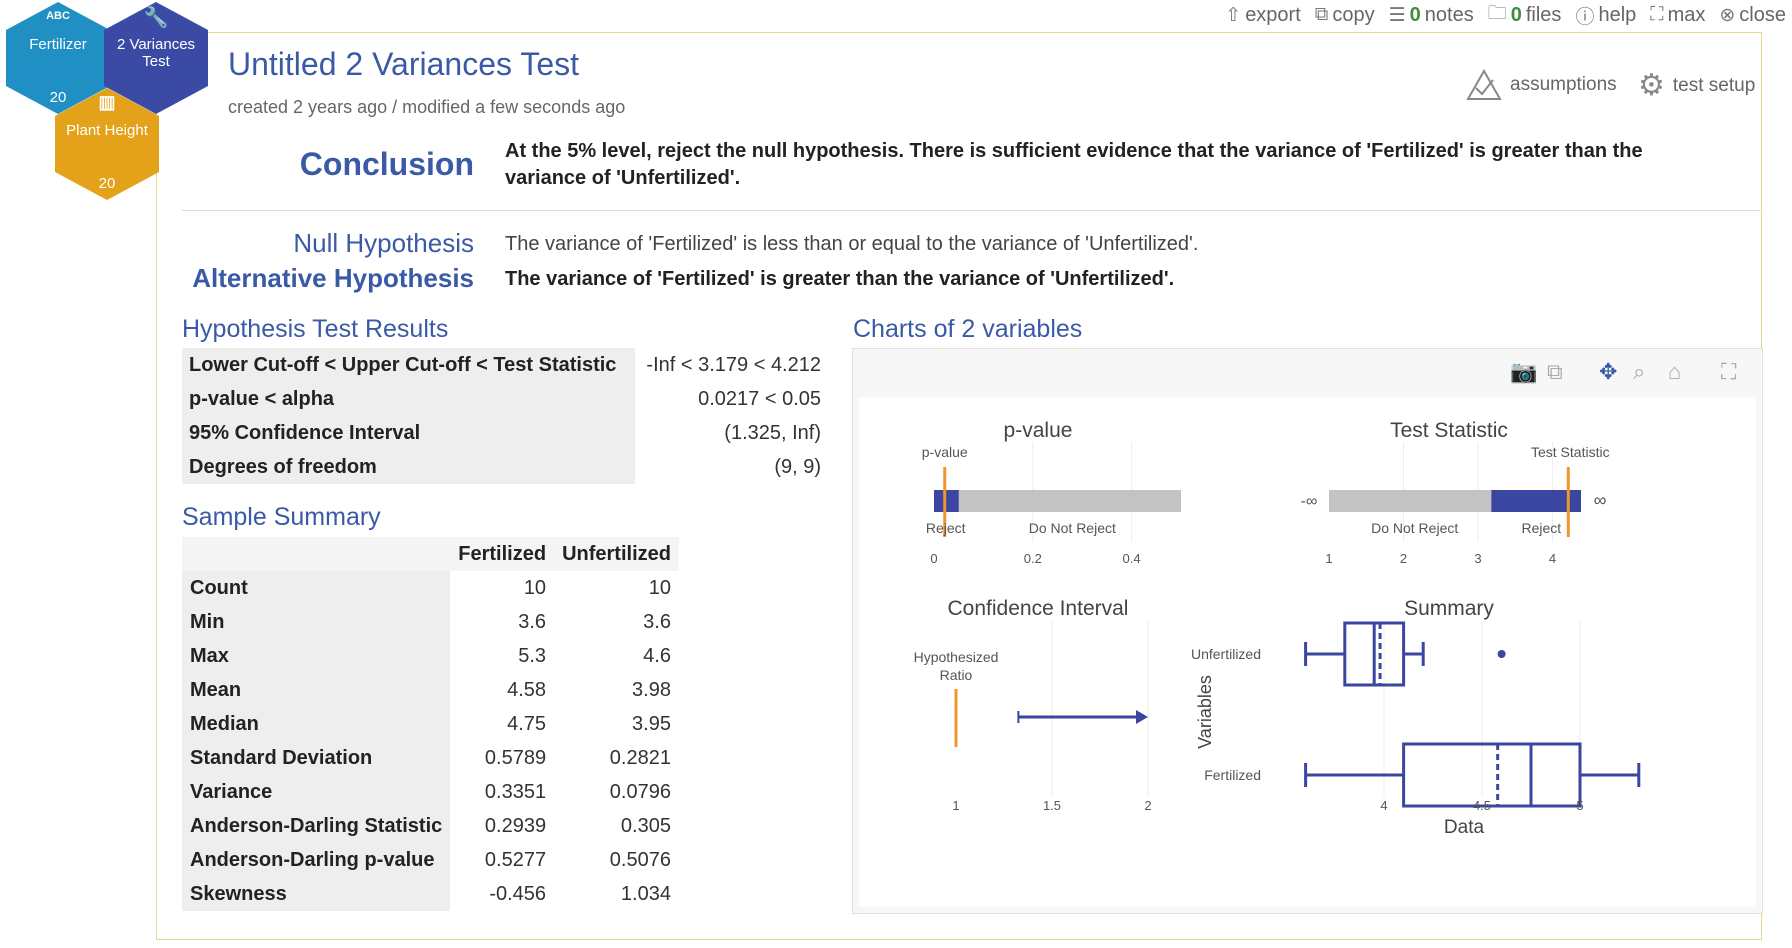 This screenshot has height=948, width=1792. Describe the element at coordinates (505, 467) in the screenshot. I see `table-row: Degrees of freedom (9, 9)` at that location.